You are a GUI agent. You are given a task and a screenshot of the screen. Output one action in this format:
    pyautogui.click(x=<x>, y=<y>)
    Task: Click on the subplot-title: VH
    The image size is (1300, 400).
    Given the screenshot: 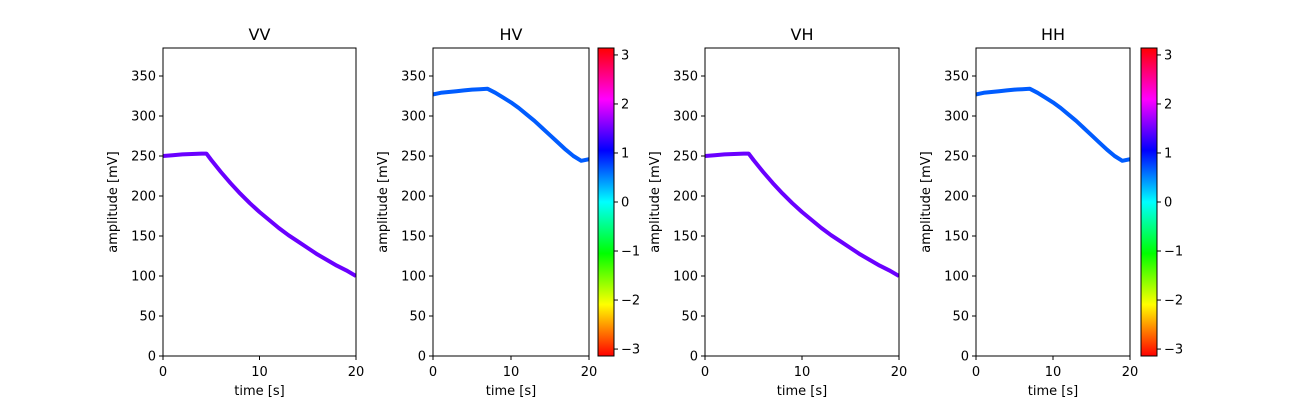 What is the action you would take?
    pyautogui.click(x=802, y=34)
    